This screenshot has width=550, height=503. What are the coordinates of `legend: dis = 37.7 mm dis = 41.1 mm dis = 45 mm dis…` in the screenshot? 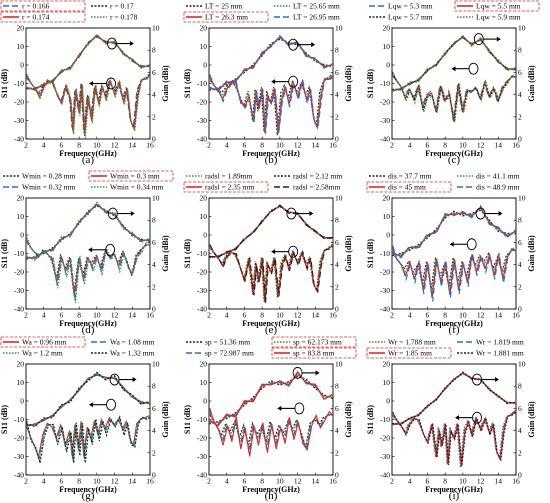 It's located at (443, 182).